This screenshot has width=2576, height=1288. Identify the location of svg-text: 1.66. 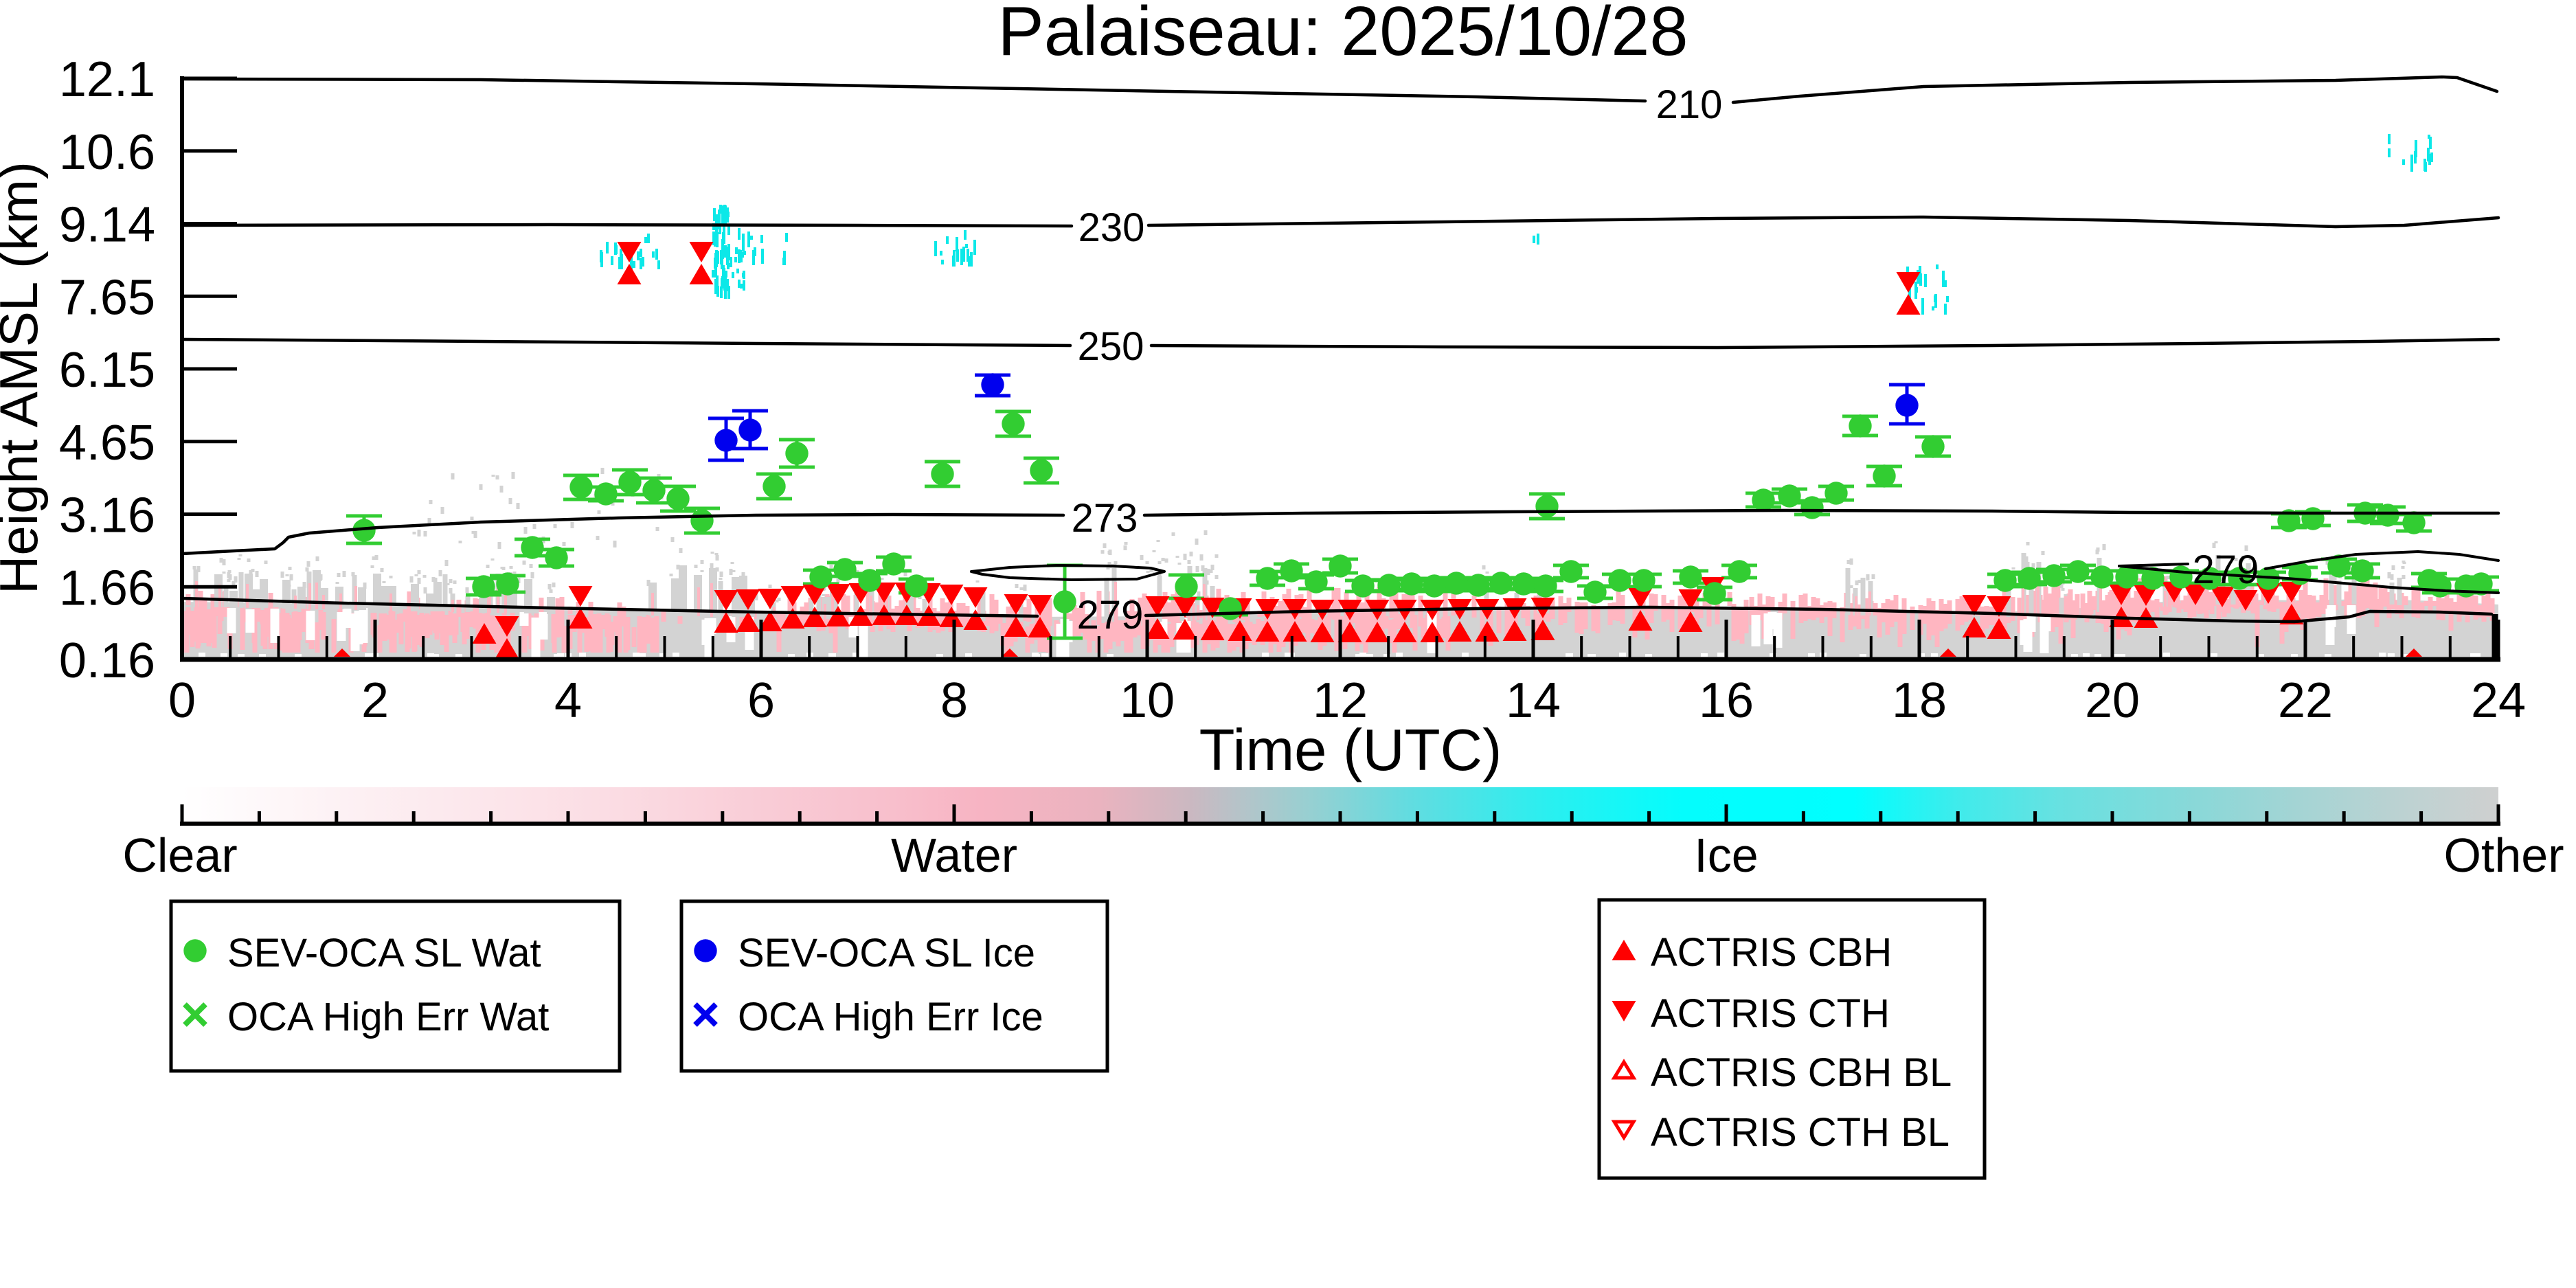
(107, 588).